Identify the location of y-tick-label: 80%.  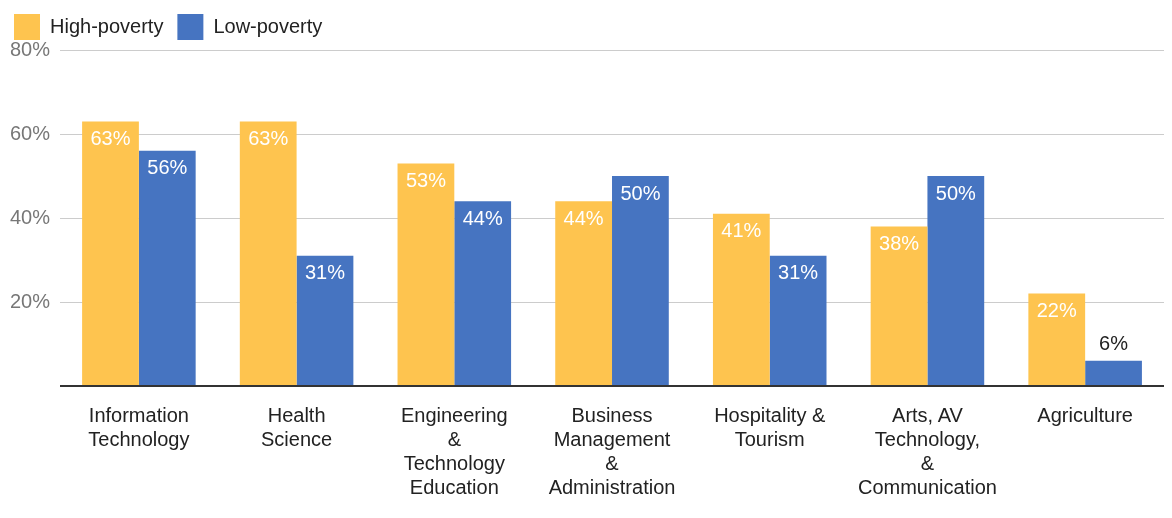
(30, 48).